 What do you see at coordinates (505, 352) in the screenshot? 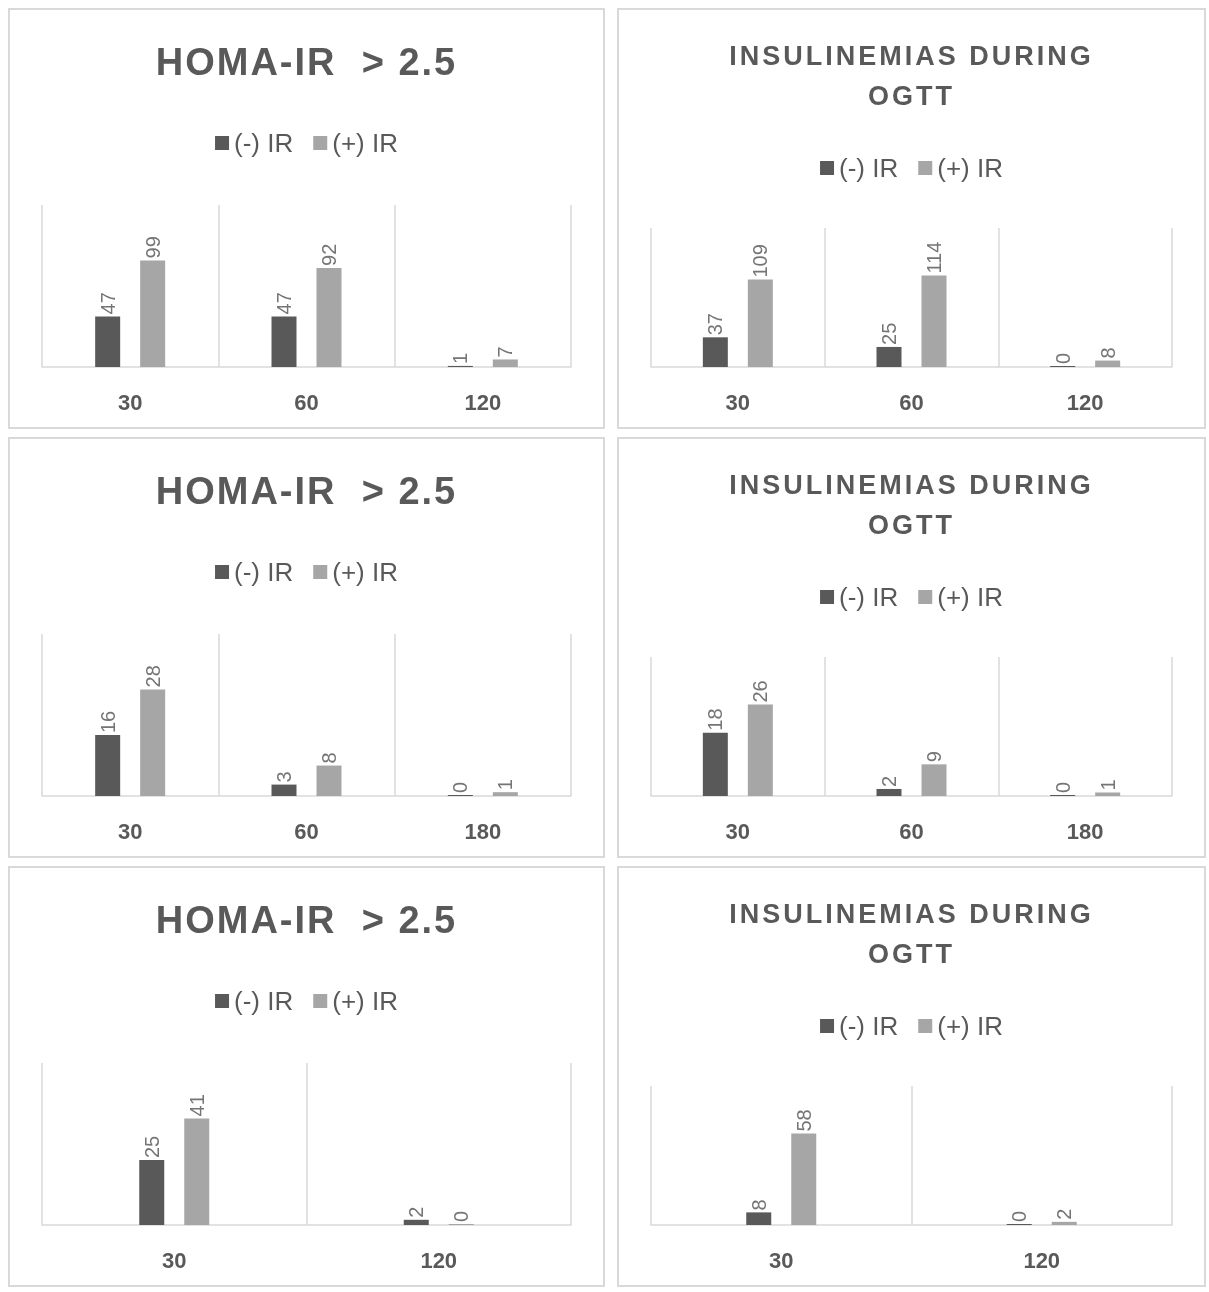
I see `data-label: 7` at bounding box center [505, 352].